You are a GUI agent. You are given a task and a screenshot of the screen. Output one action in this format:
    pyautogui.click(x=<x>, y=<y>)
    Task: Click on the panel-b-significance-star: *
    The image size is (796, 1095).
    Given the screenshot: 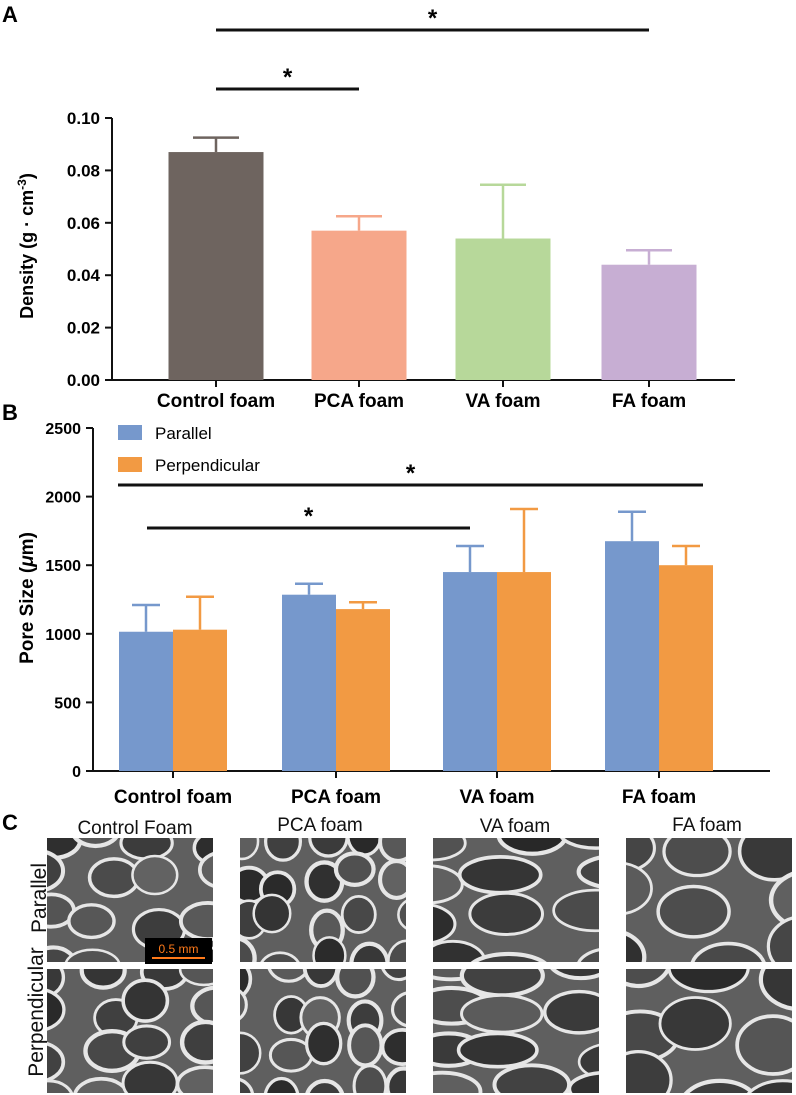 What is the action you would take?
    pyautogui.click(x=309, y=516)
    